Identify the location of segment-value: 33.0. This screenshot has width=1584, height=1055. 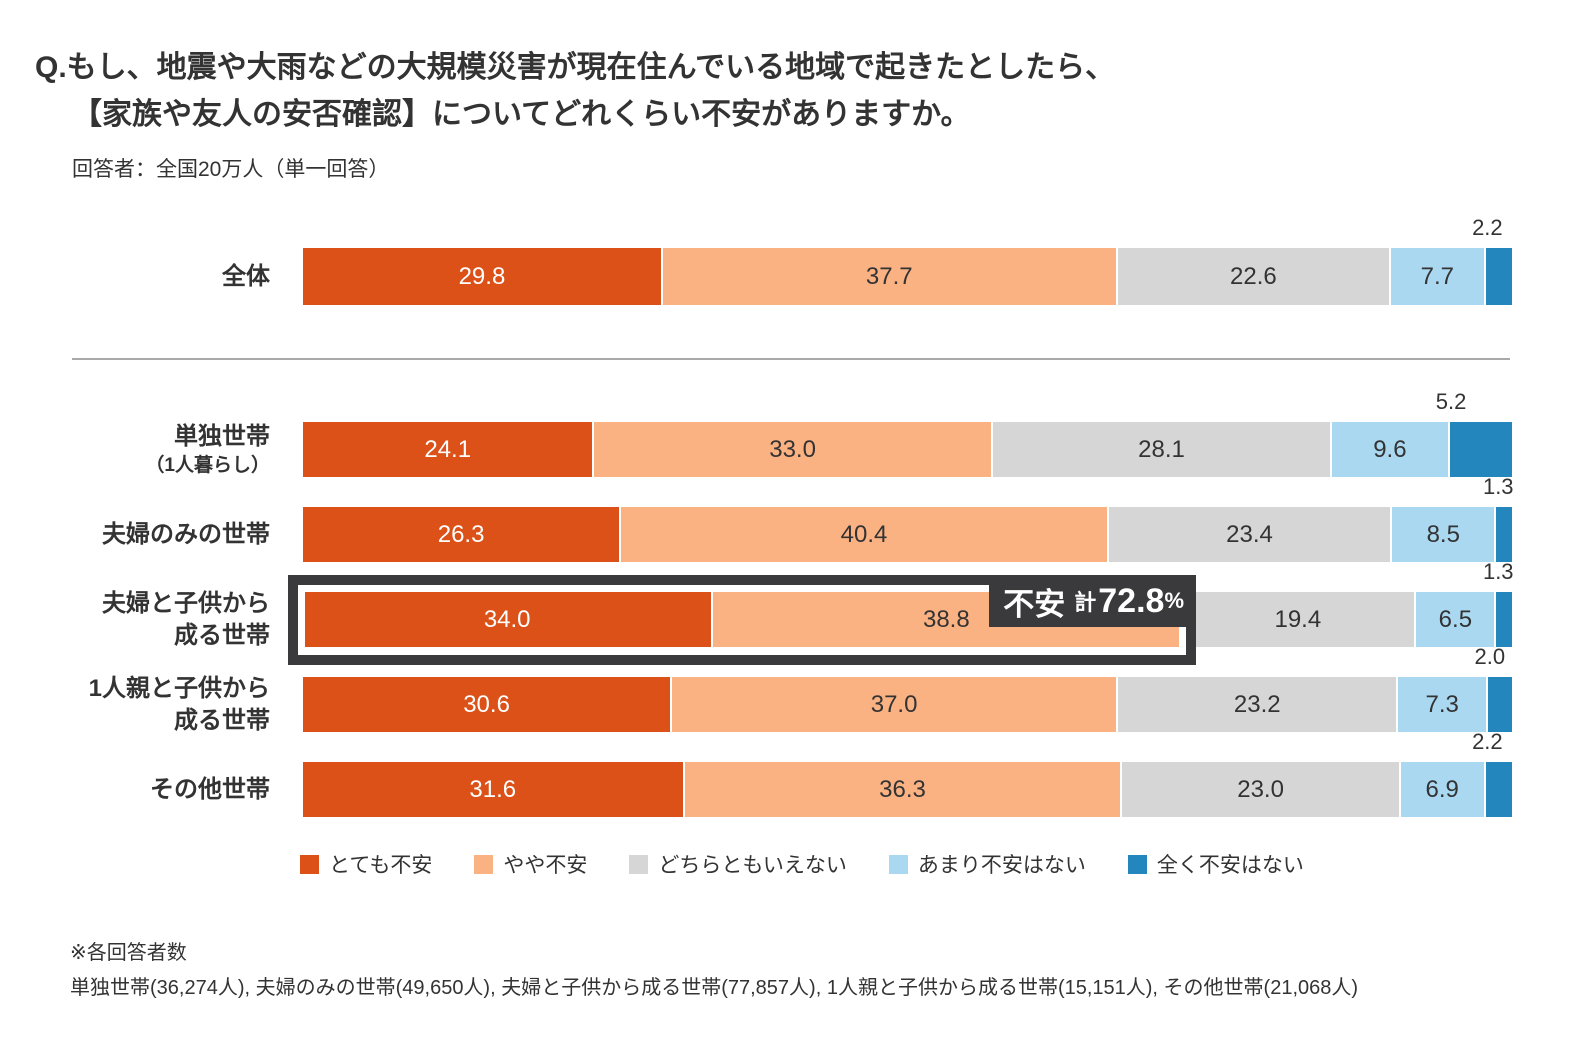
(792, 449).